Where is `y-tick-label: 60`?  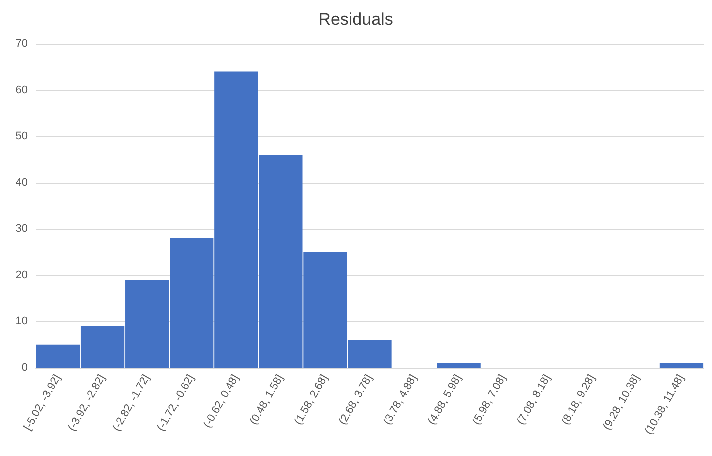 y-tick-label: 60 is located at coordinates (22, 90).